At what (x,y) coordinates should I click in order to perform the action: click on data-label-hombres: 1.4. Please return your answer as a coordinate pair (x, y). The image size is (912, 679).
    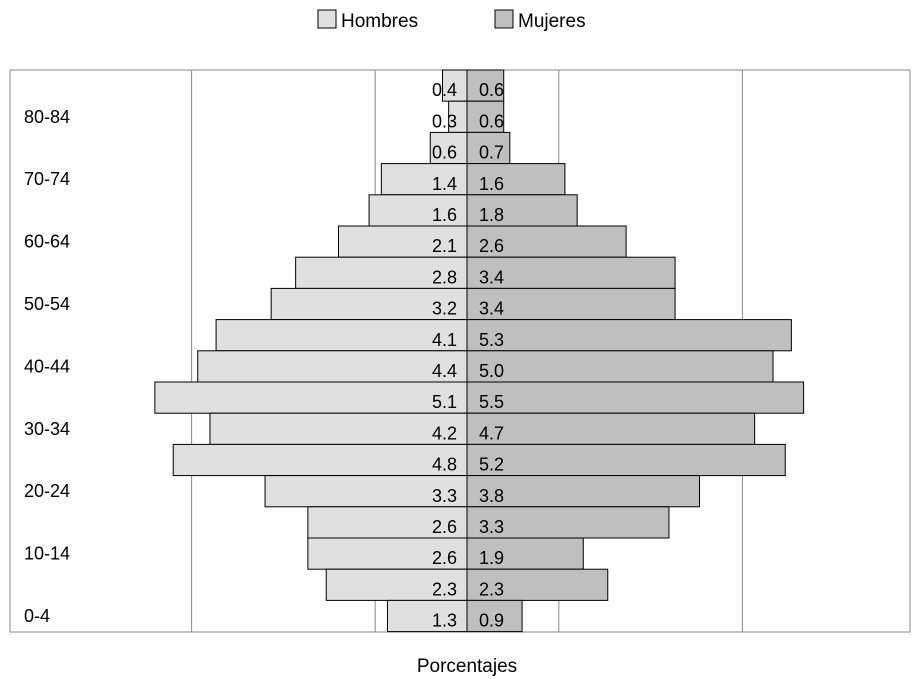
    Looking at the image, I should click on (444, 184).